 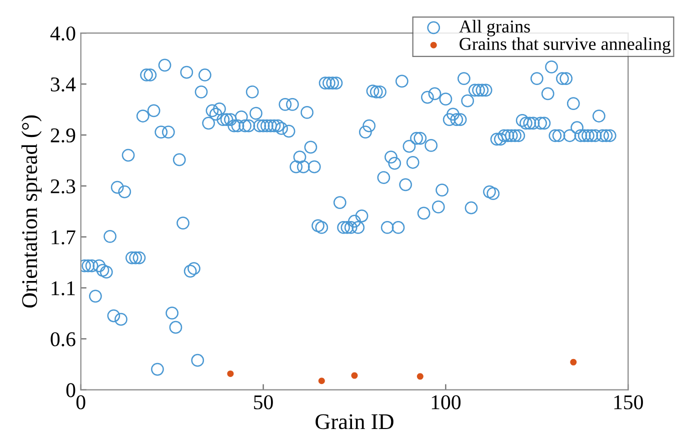 I want to click on x-tick-label: 50, so click(x=263, y=402).